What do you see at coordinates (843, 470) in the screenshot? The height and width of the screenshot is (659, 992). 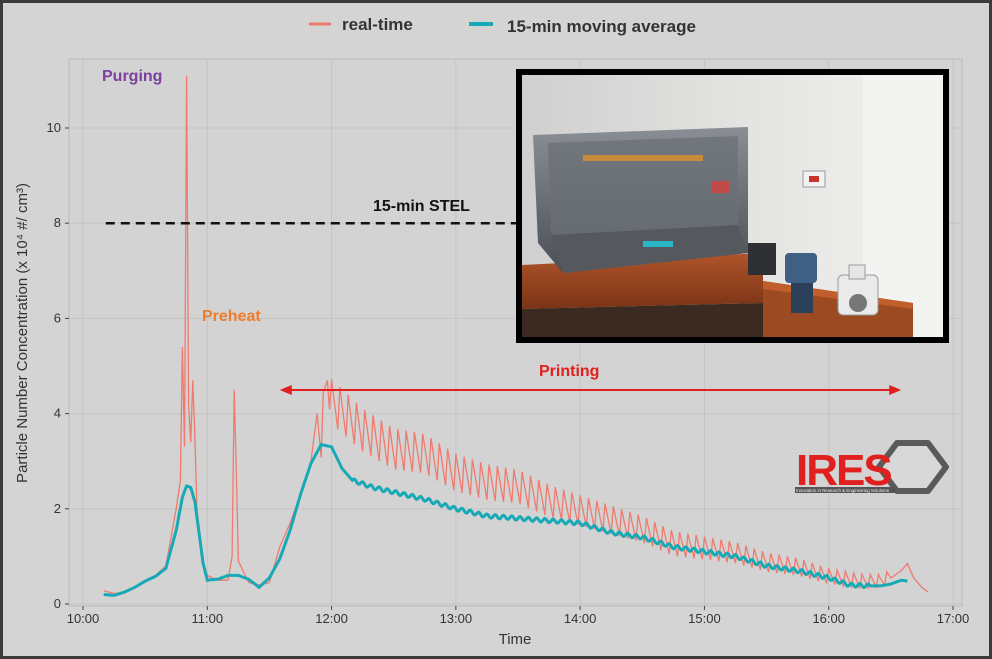 I see `ires-logo-text: IRES` at bounding box center [843, 470].